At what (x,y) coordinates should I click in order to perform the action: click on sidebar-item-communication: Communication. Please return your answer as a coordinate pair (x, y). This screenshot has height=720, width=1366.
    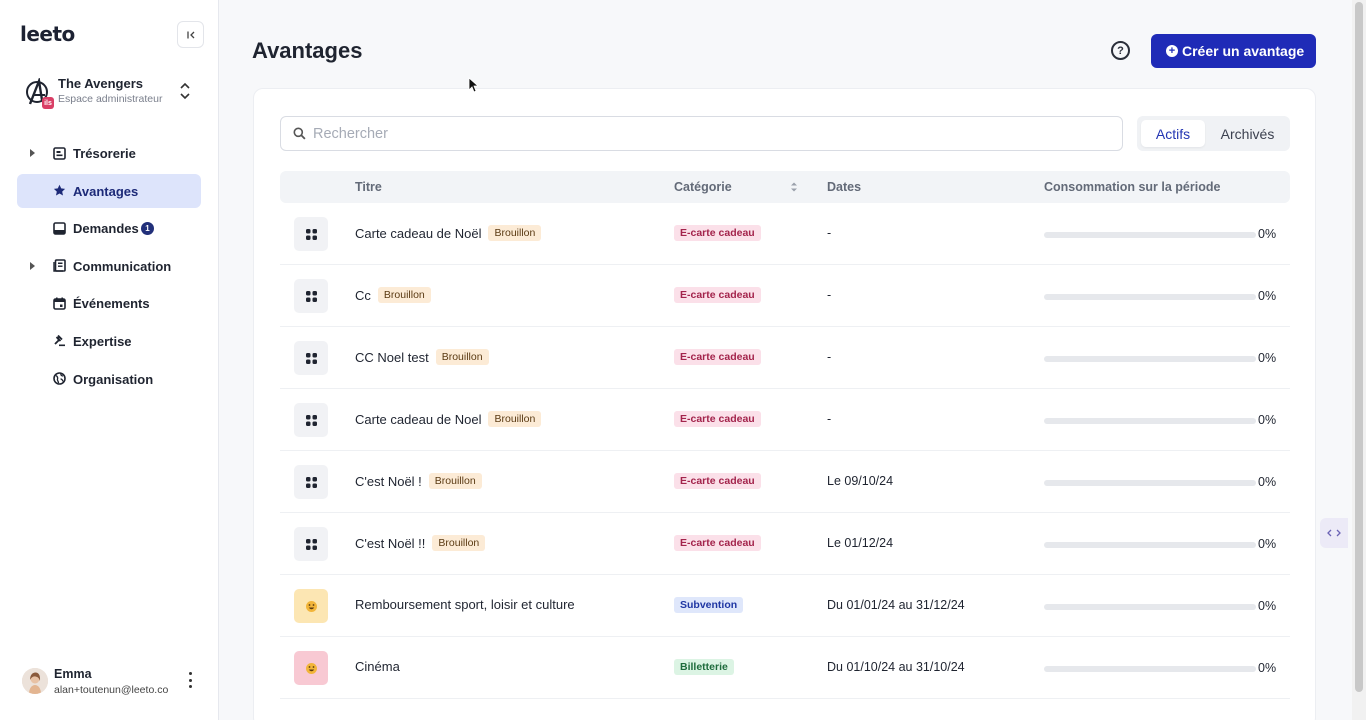
    Looking at the image, I should click on (109, 266).